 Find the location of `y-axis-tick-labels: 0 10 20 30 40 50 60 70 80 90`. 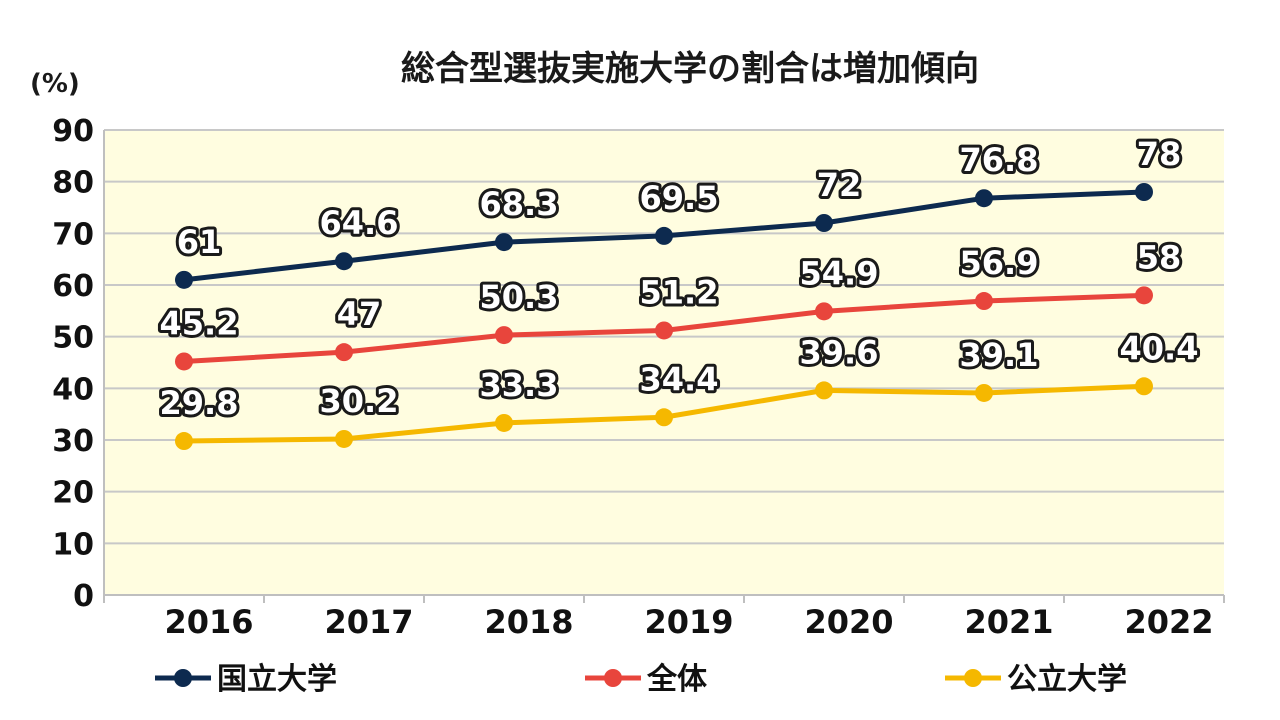

y-axis-tick-labels: 0 10 20 30 40 50 60 70 80 90 is located at coordinates (73, 364).